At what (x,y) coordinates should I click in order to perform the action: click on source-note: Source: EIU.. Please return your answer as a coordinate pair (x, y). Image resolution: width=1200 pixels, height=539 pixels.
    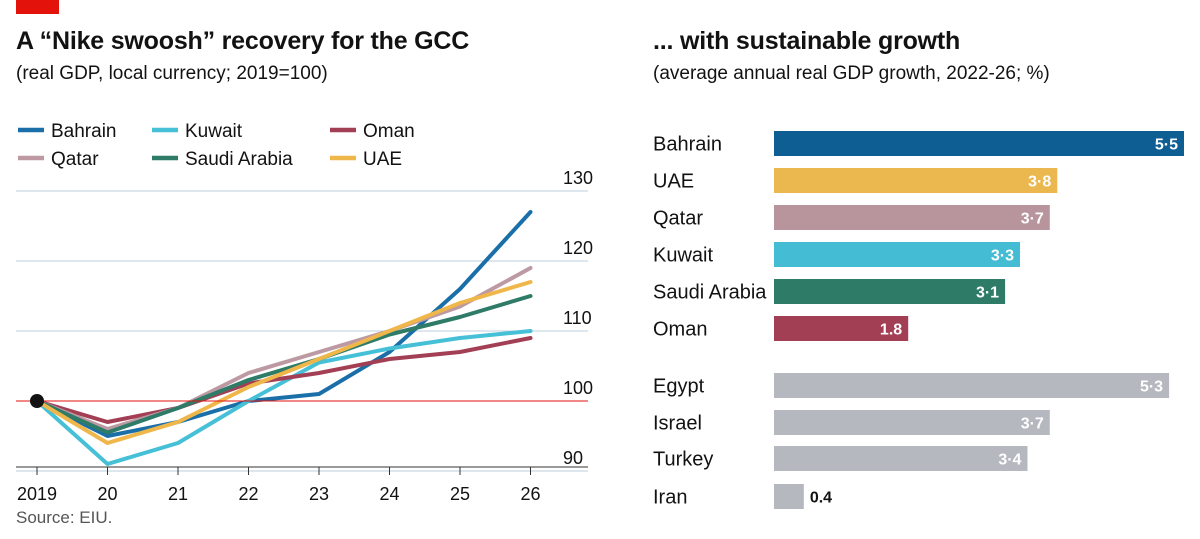
    Looking at the image, I should click on (64, 517).